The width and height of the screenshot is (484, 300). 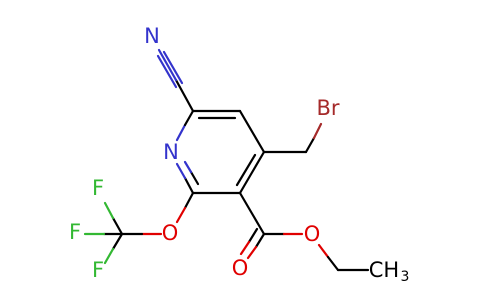 What do you see at coordinates (327, 108) in the screenshot?
I see `atom-label: Br` at bounding box center [327, 108].